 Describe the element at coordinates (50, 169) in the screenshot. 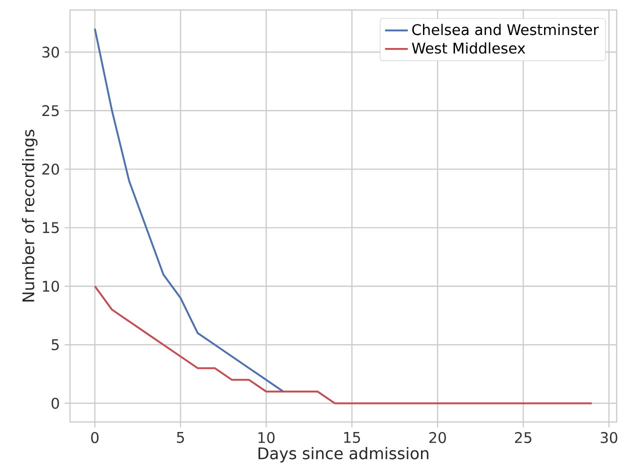

I see `y-tick-label: 20` at that location.